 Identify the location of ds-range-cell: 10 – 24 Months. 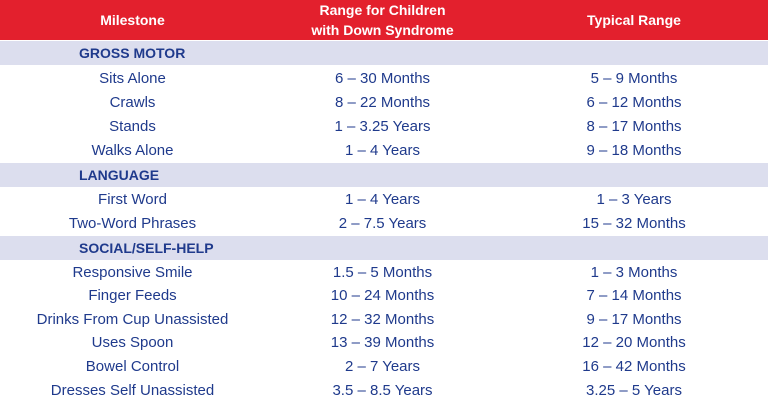
(382, 295).